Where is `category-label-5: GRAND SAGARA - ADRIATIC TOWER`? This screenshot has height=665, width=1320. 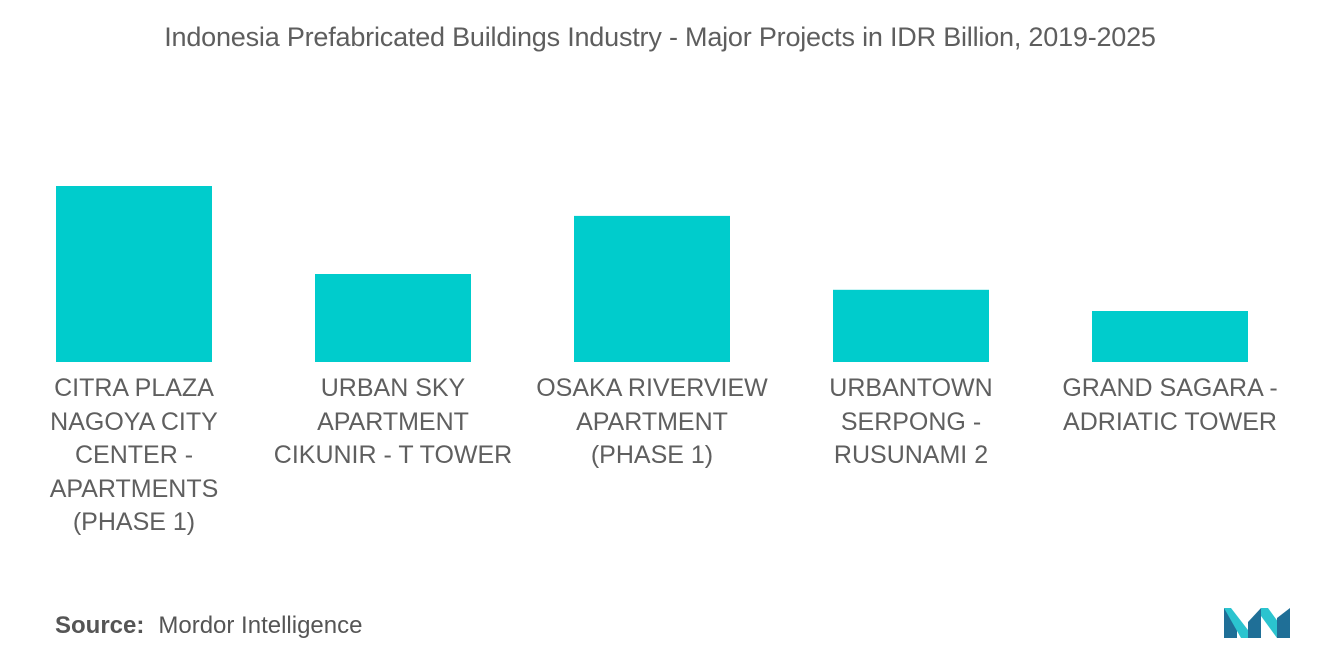 category-label-5: GRAND SAGARA - ADRIATIC TOWER is located at coordinates (1170, 405).